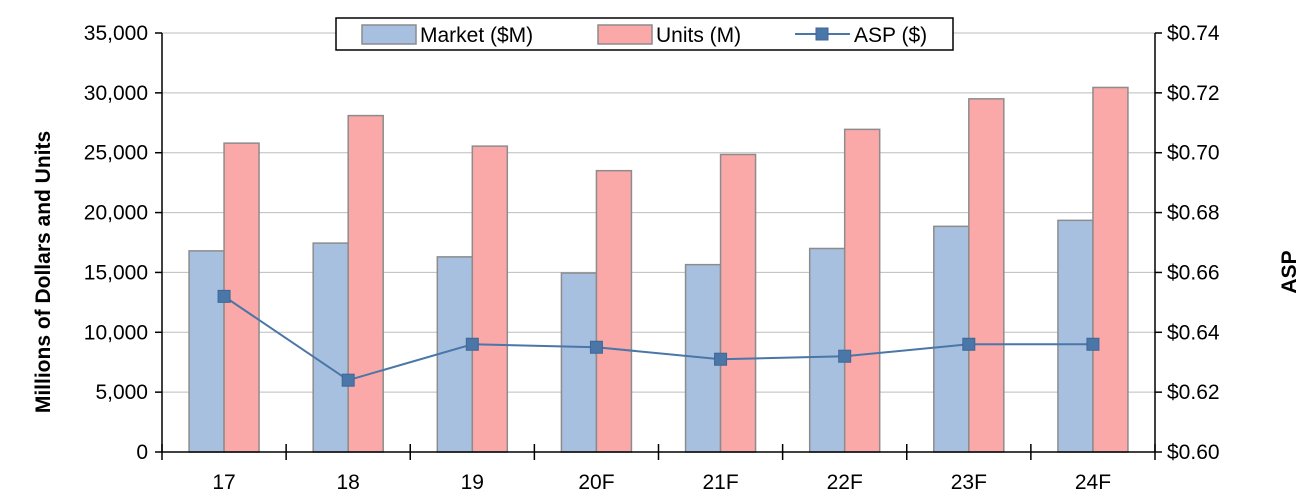 Image resolution: width=1312 pixels, height=503 pixels. What do you see at coordinates (1193, 392) in the screenshot?
I see `right-tick-label: $0.62` at bounding box center [1193, 392].